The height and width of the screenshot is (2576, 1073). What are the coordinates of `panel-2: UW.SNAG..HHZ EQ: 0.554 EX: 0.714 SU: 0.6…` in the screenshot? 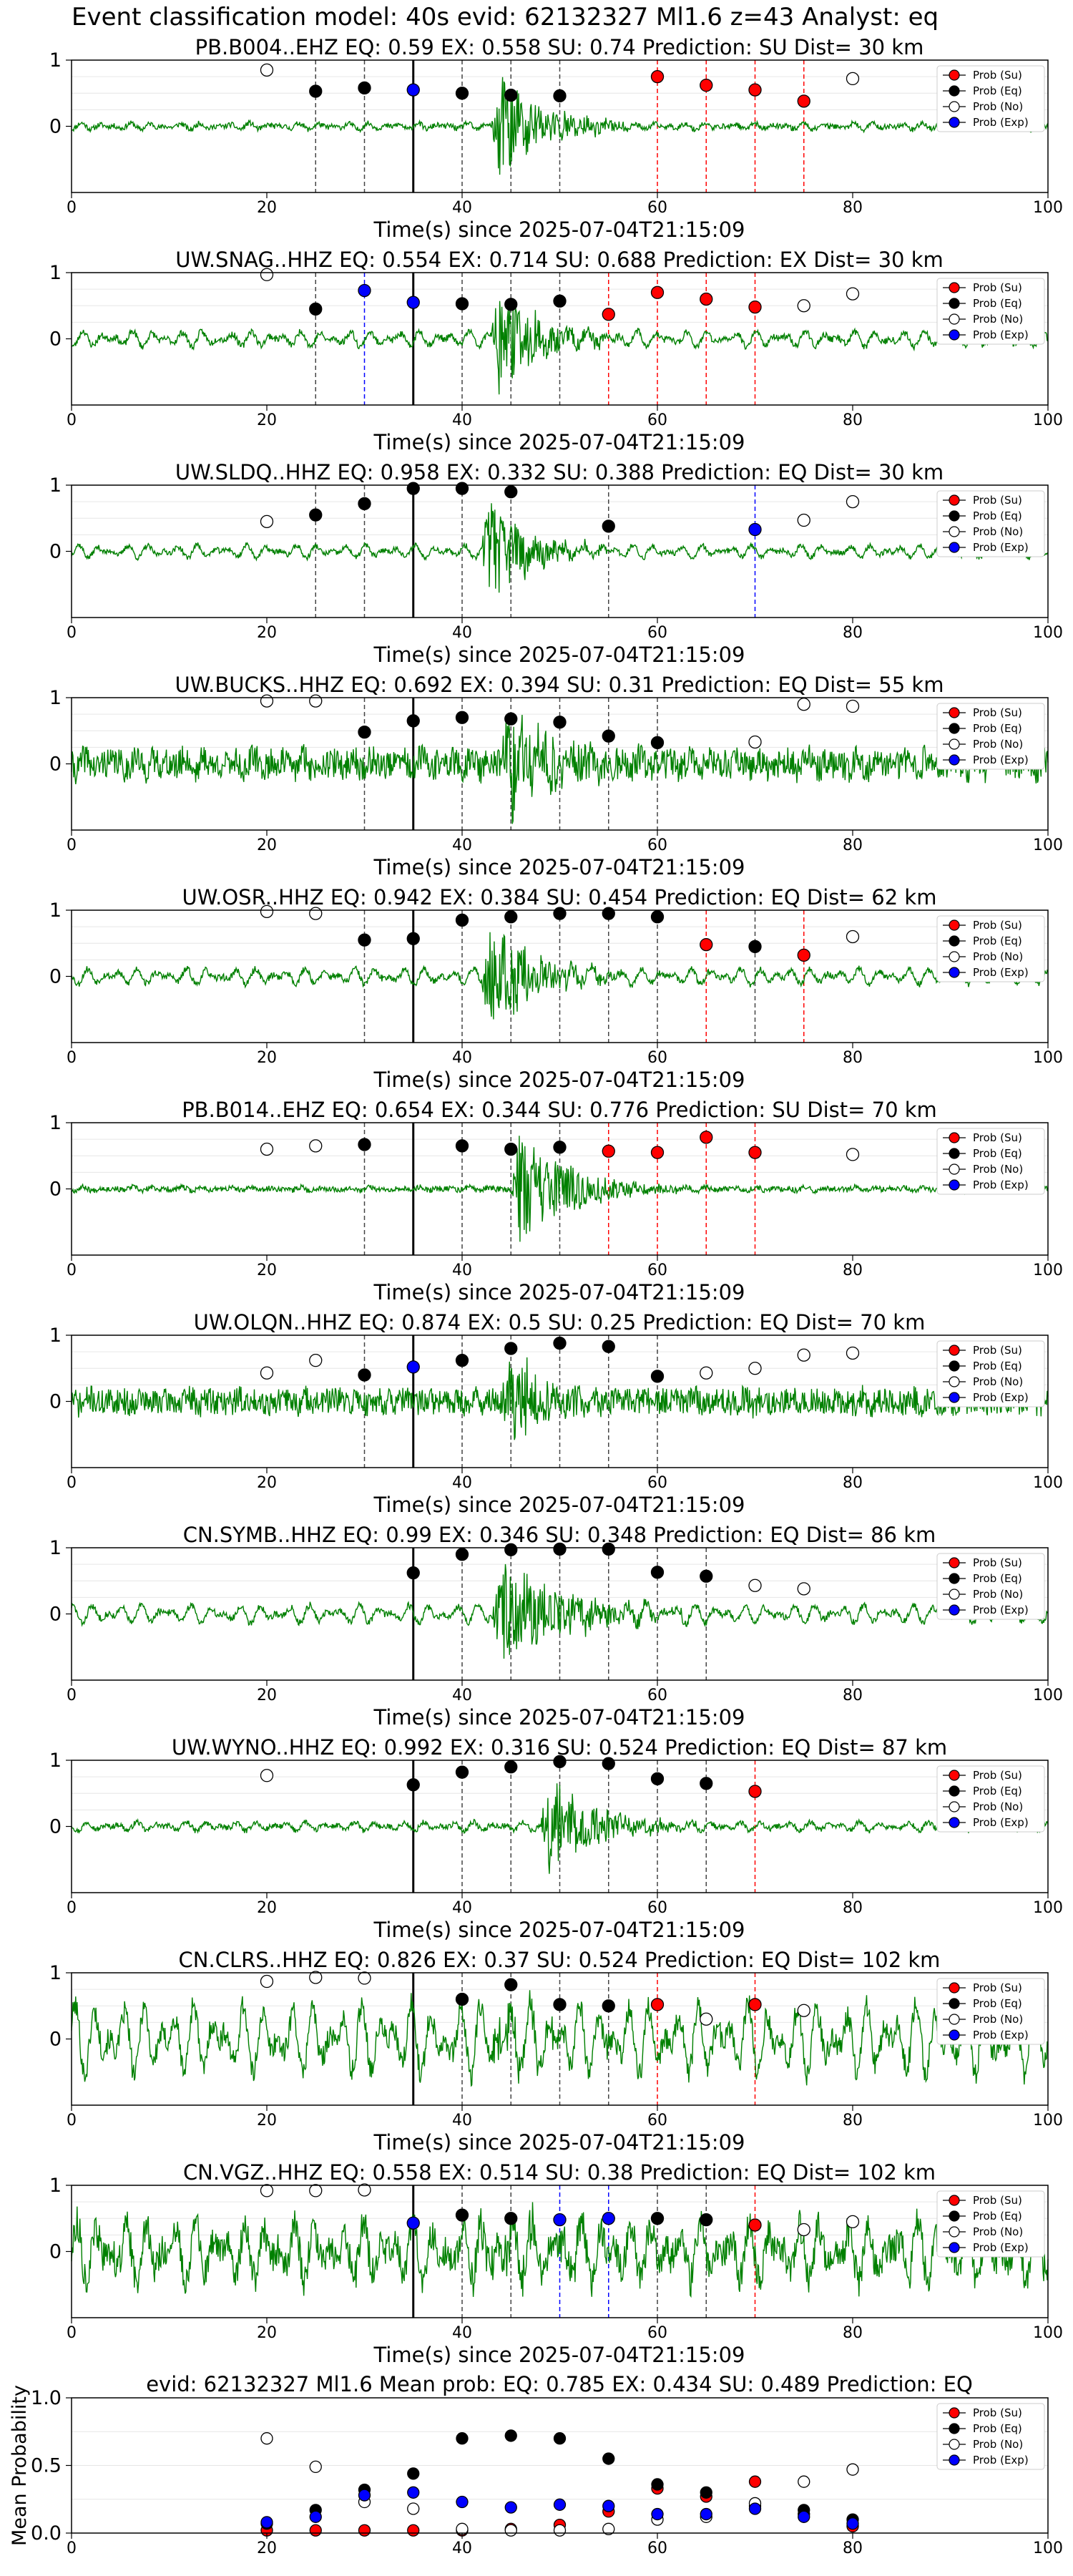 It's located at (556, 351).